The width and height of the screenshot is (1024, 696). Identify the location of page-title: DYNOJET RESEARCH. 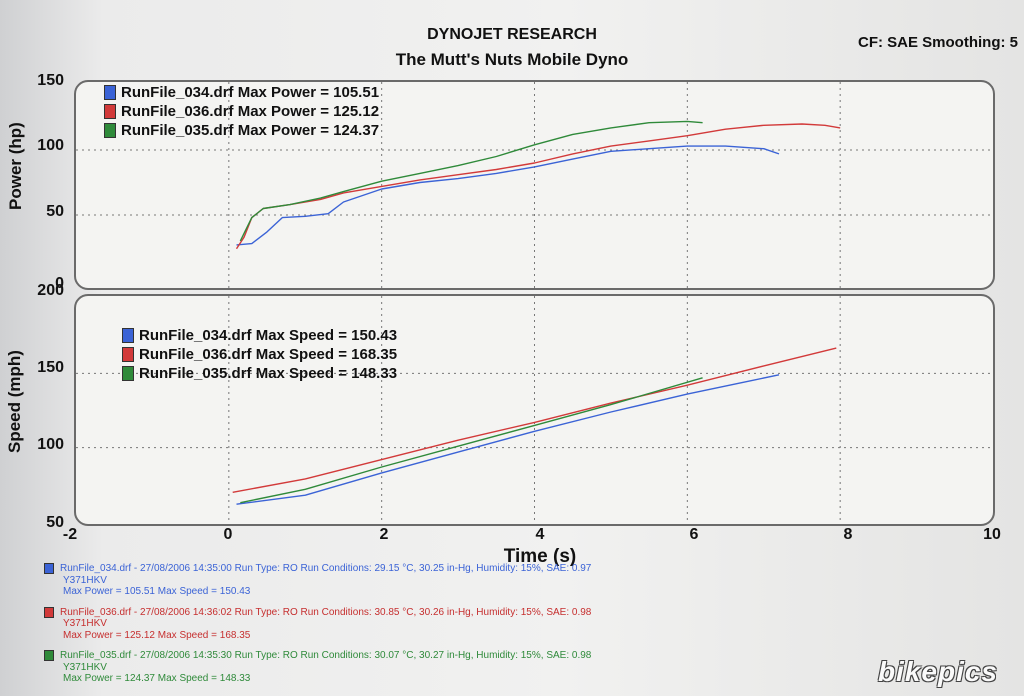
(512, 34).